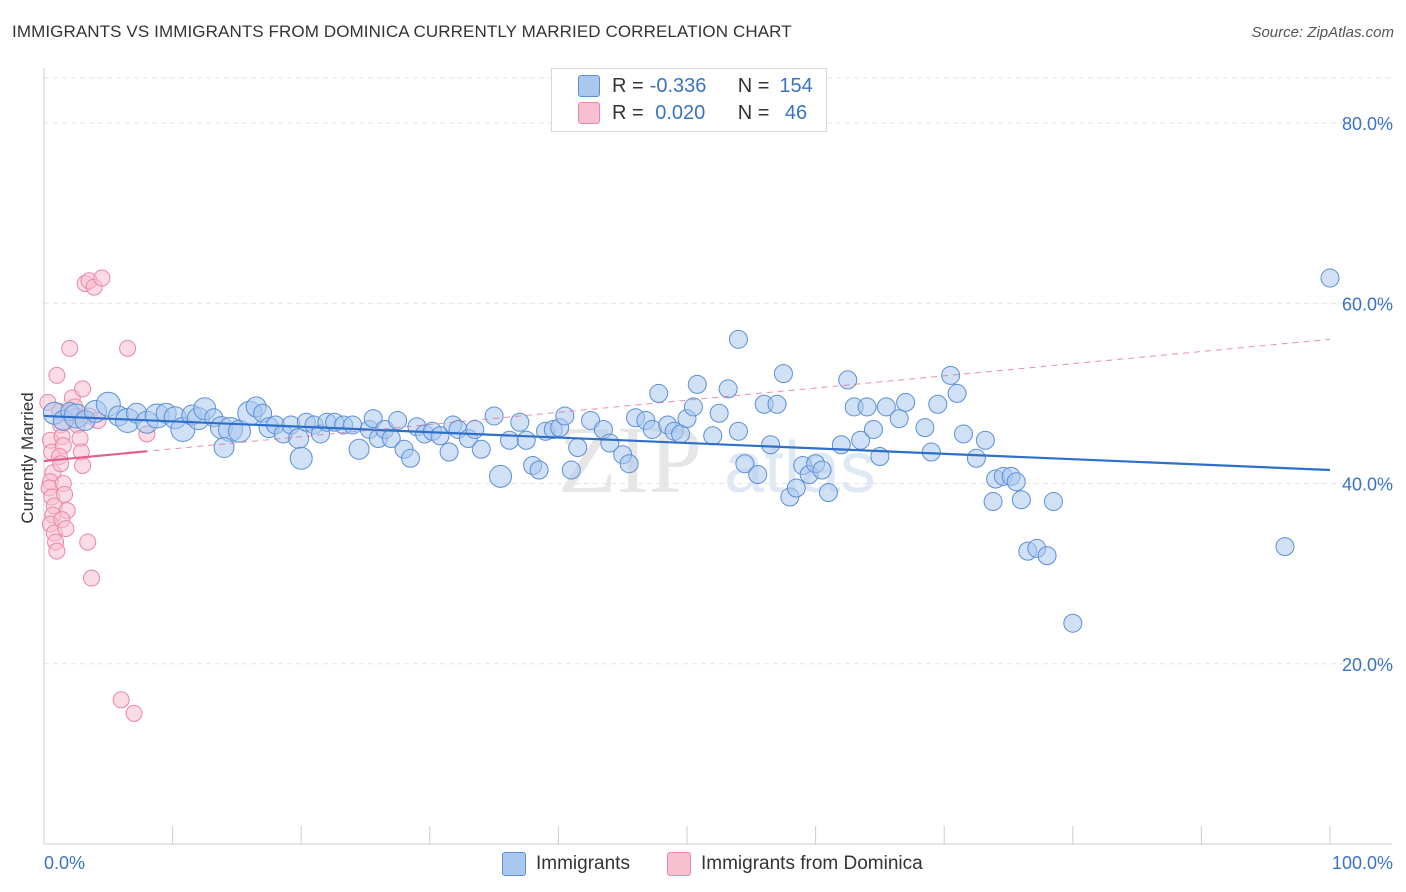 The height and width of the screenshot is (892, 1406). I want to click on legend-label: Immigrants from Dominica, so click(812, 863).